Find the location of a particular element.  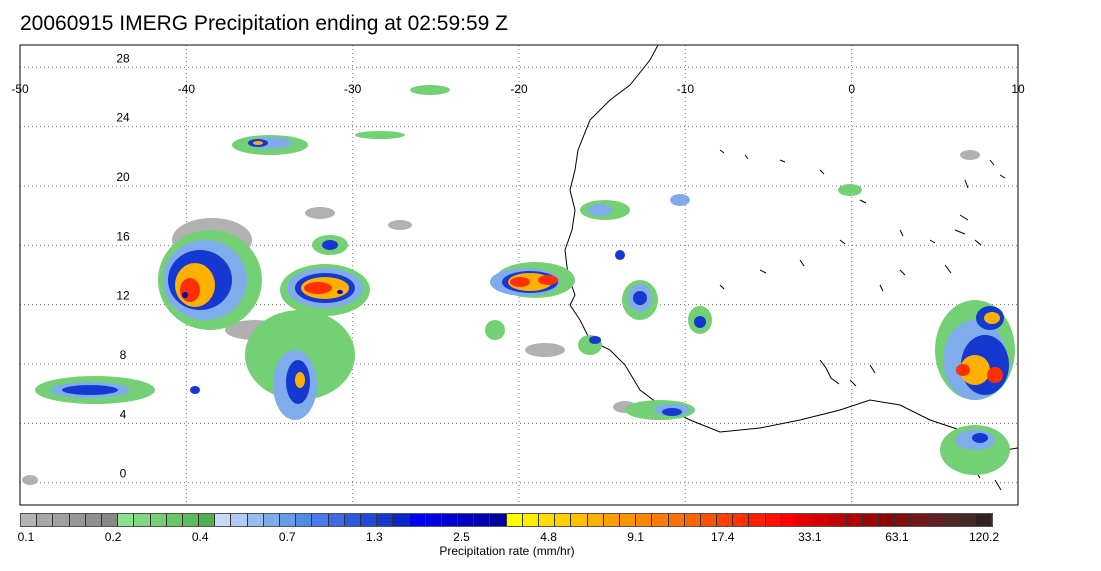

lon-tick-label: -10 is located at coordinates (686, 89).